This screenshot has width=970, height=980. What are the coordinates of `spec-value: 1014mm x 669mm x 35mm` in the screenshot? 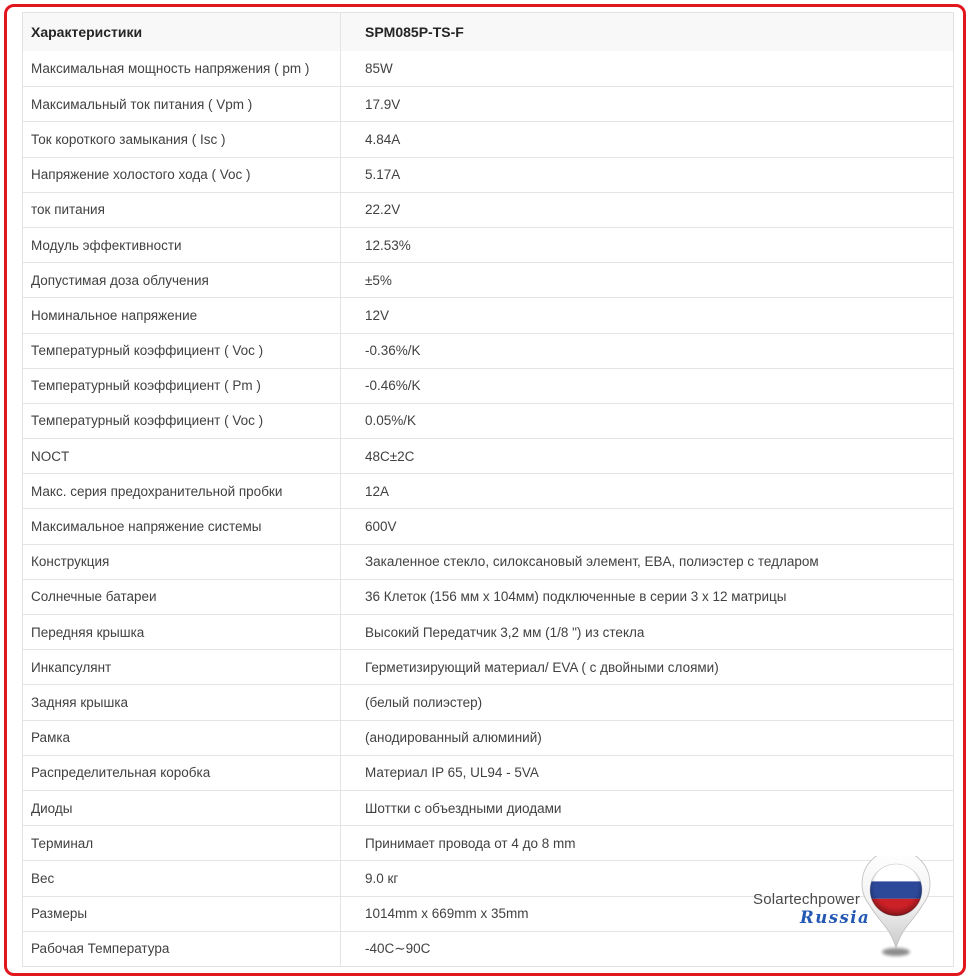 It's located at (447, 914).